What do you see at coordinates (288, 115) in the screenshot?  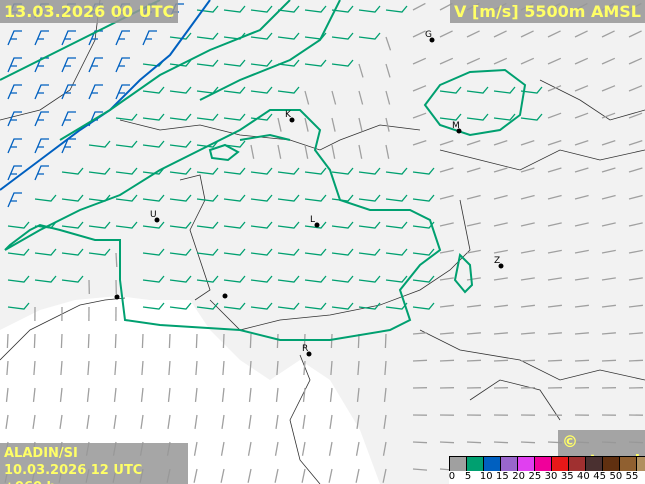 I see `city-label: K` at bounding box center [288, 115].